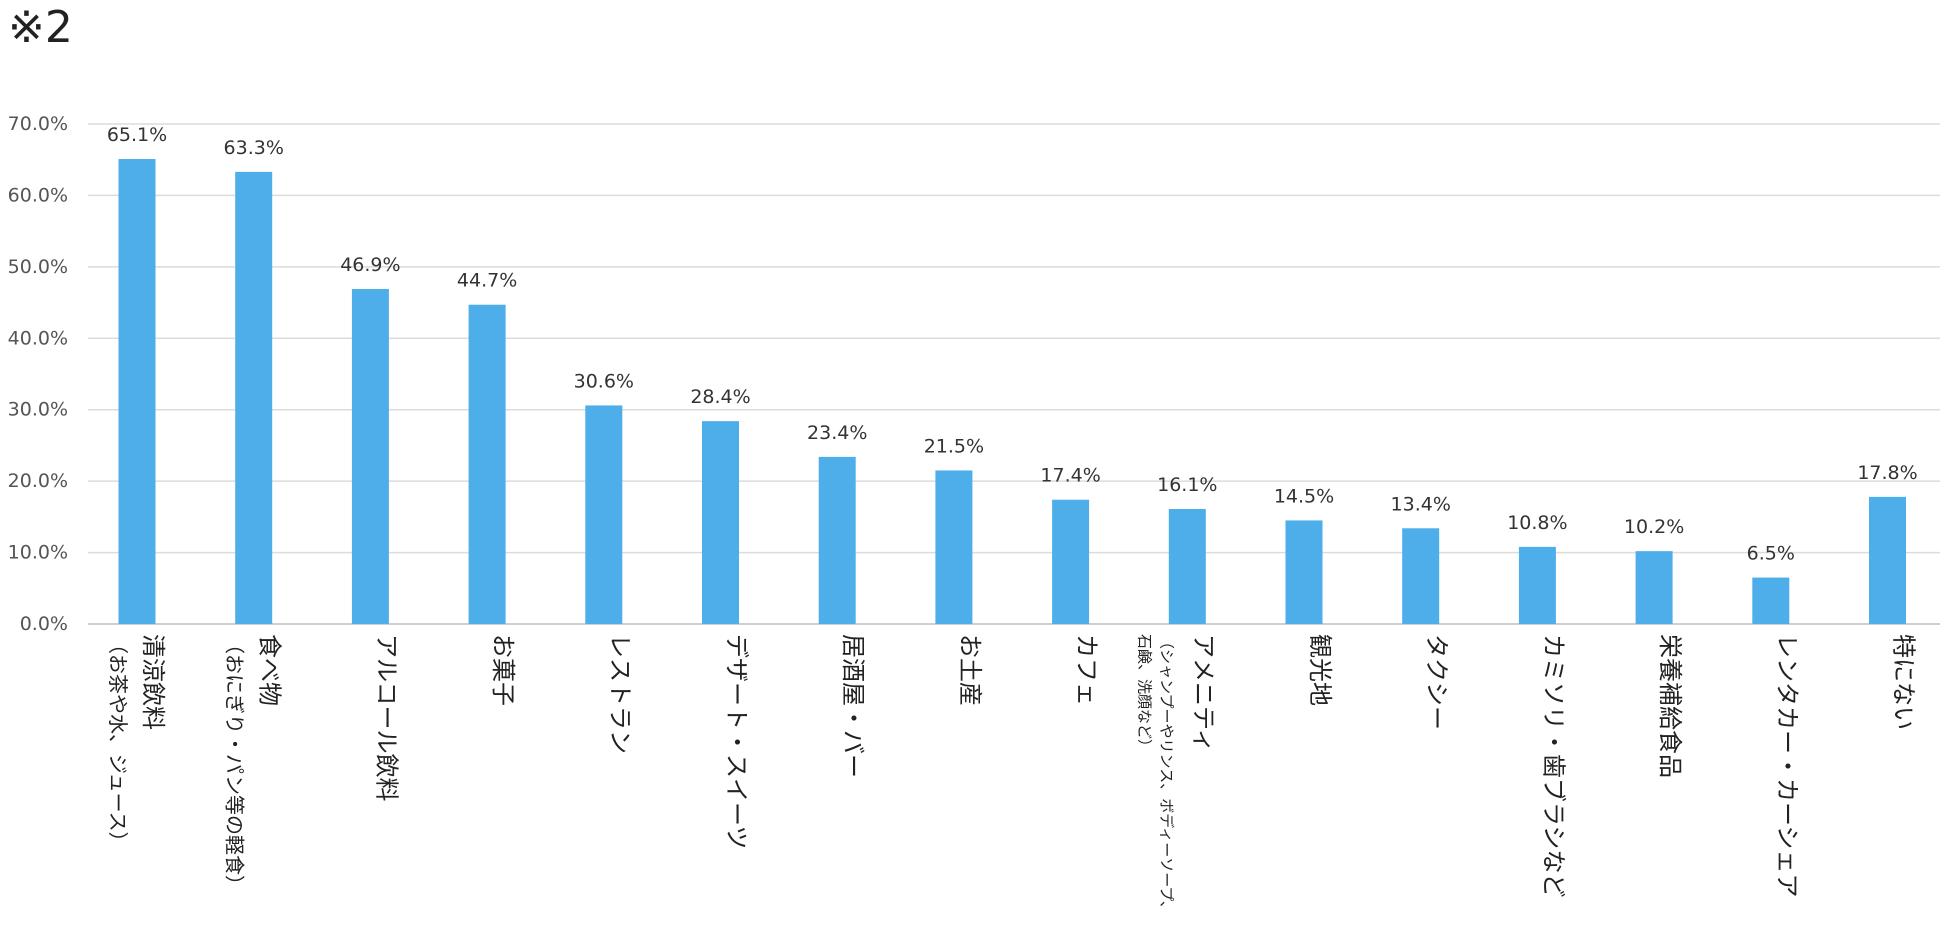 This screenshot has width=1950, height=948. Describe the element at coordinates (970, 670) in the screenshot. I see `category-label: お土産` at that location.